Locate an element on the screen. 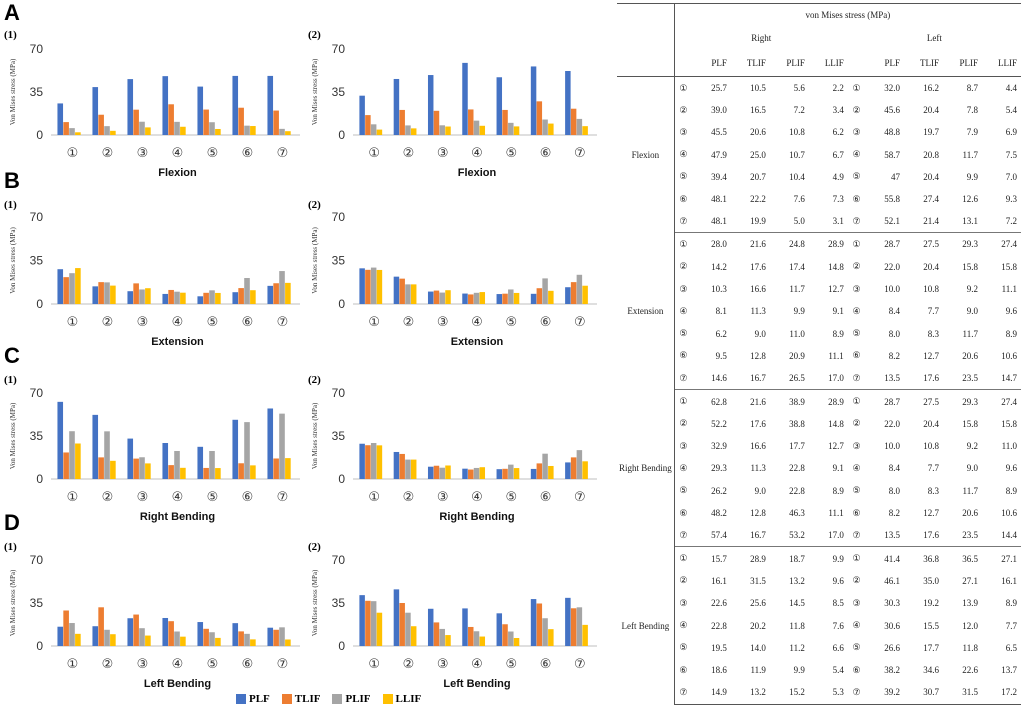  row-index: ④ is located at coordinates (856, 467).